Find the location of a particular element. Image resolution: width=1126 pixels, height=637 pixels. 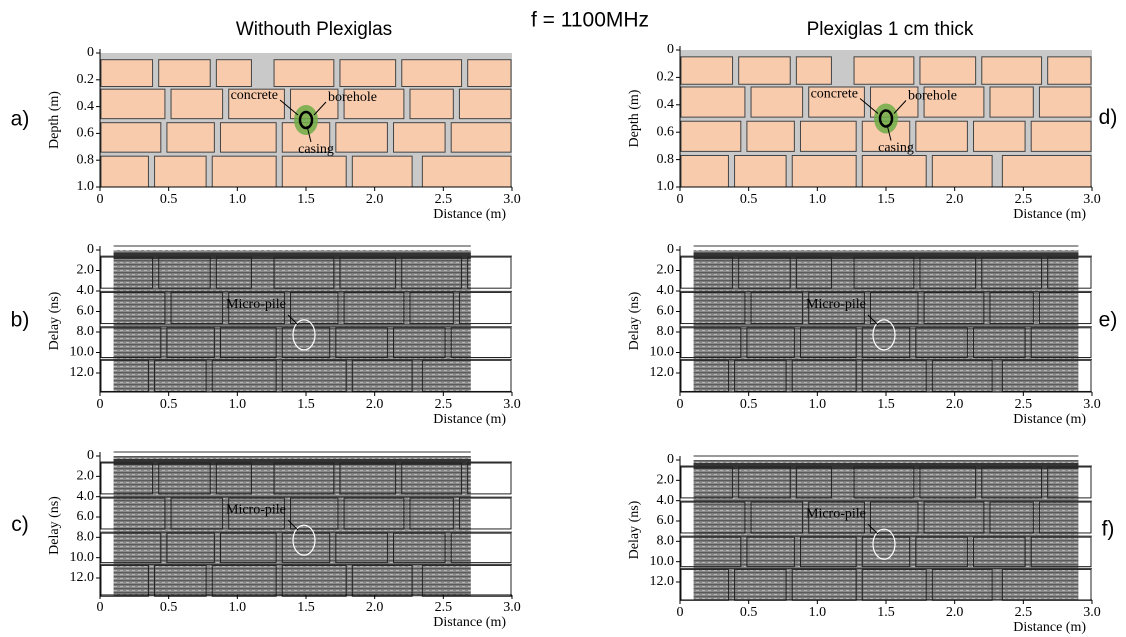

panel-label: c) is located at coordinates (20, 524).